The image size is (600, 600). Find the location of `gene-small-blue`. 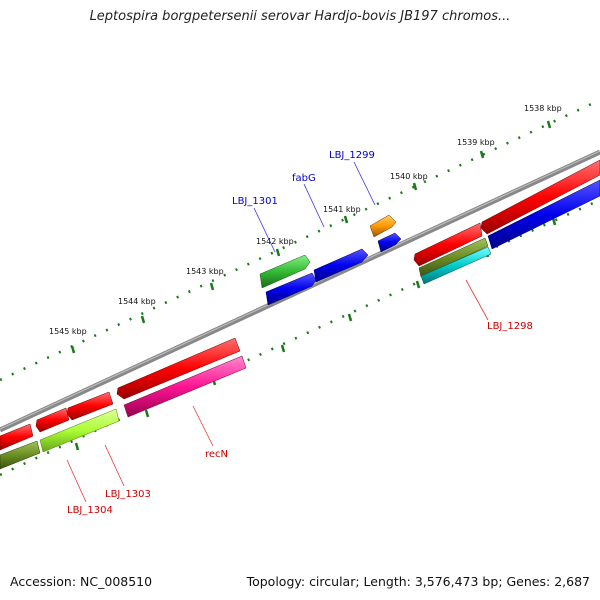

gene-small-blue is located at coordinates (389, 242).